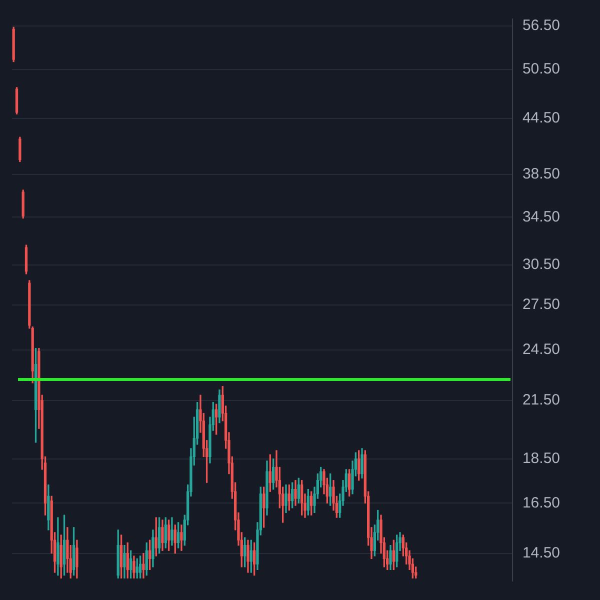 Image resolution: width=600 pixels, height=600 pixels. Describe the element at coordinates (541, 118) in the screenshot. I see `y-tick-label: 44.50` at that location.